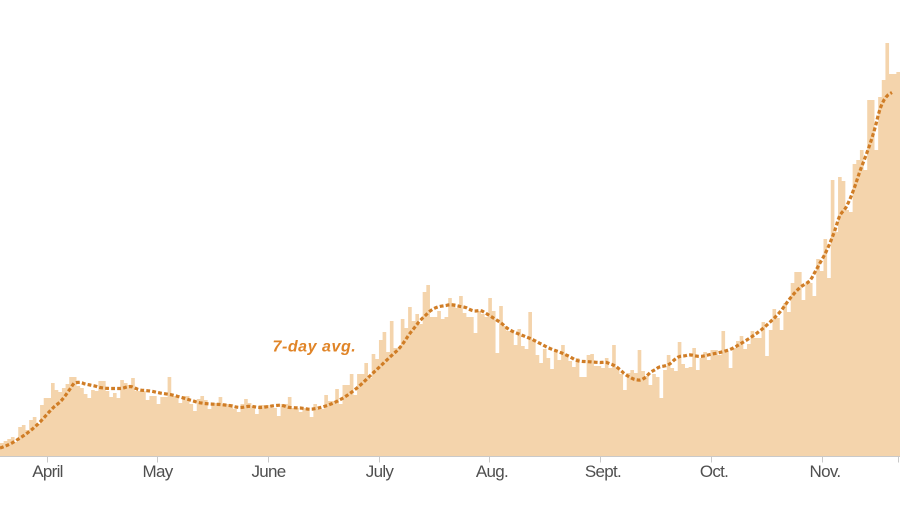 This screenshot has width=900, height=506. Describe the element at coordinates (380, 471) in the screenshot. I see `svg-text: July` at that location.